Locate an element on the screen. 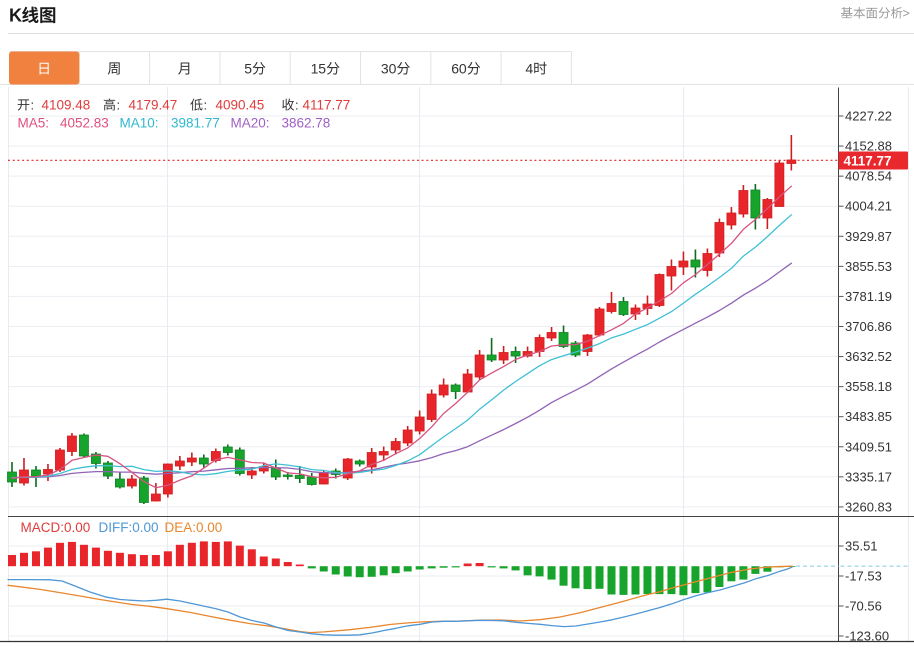 This screenshot has height=654, width=914. svg-text: 4078.54 is located at coordinates (868, 176).